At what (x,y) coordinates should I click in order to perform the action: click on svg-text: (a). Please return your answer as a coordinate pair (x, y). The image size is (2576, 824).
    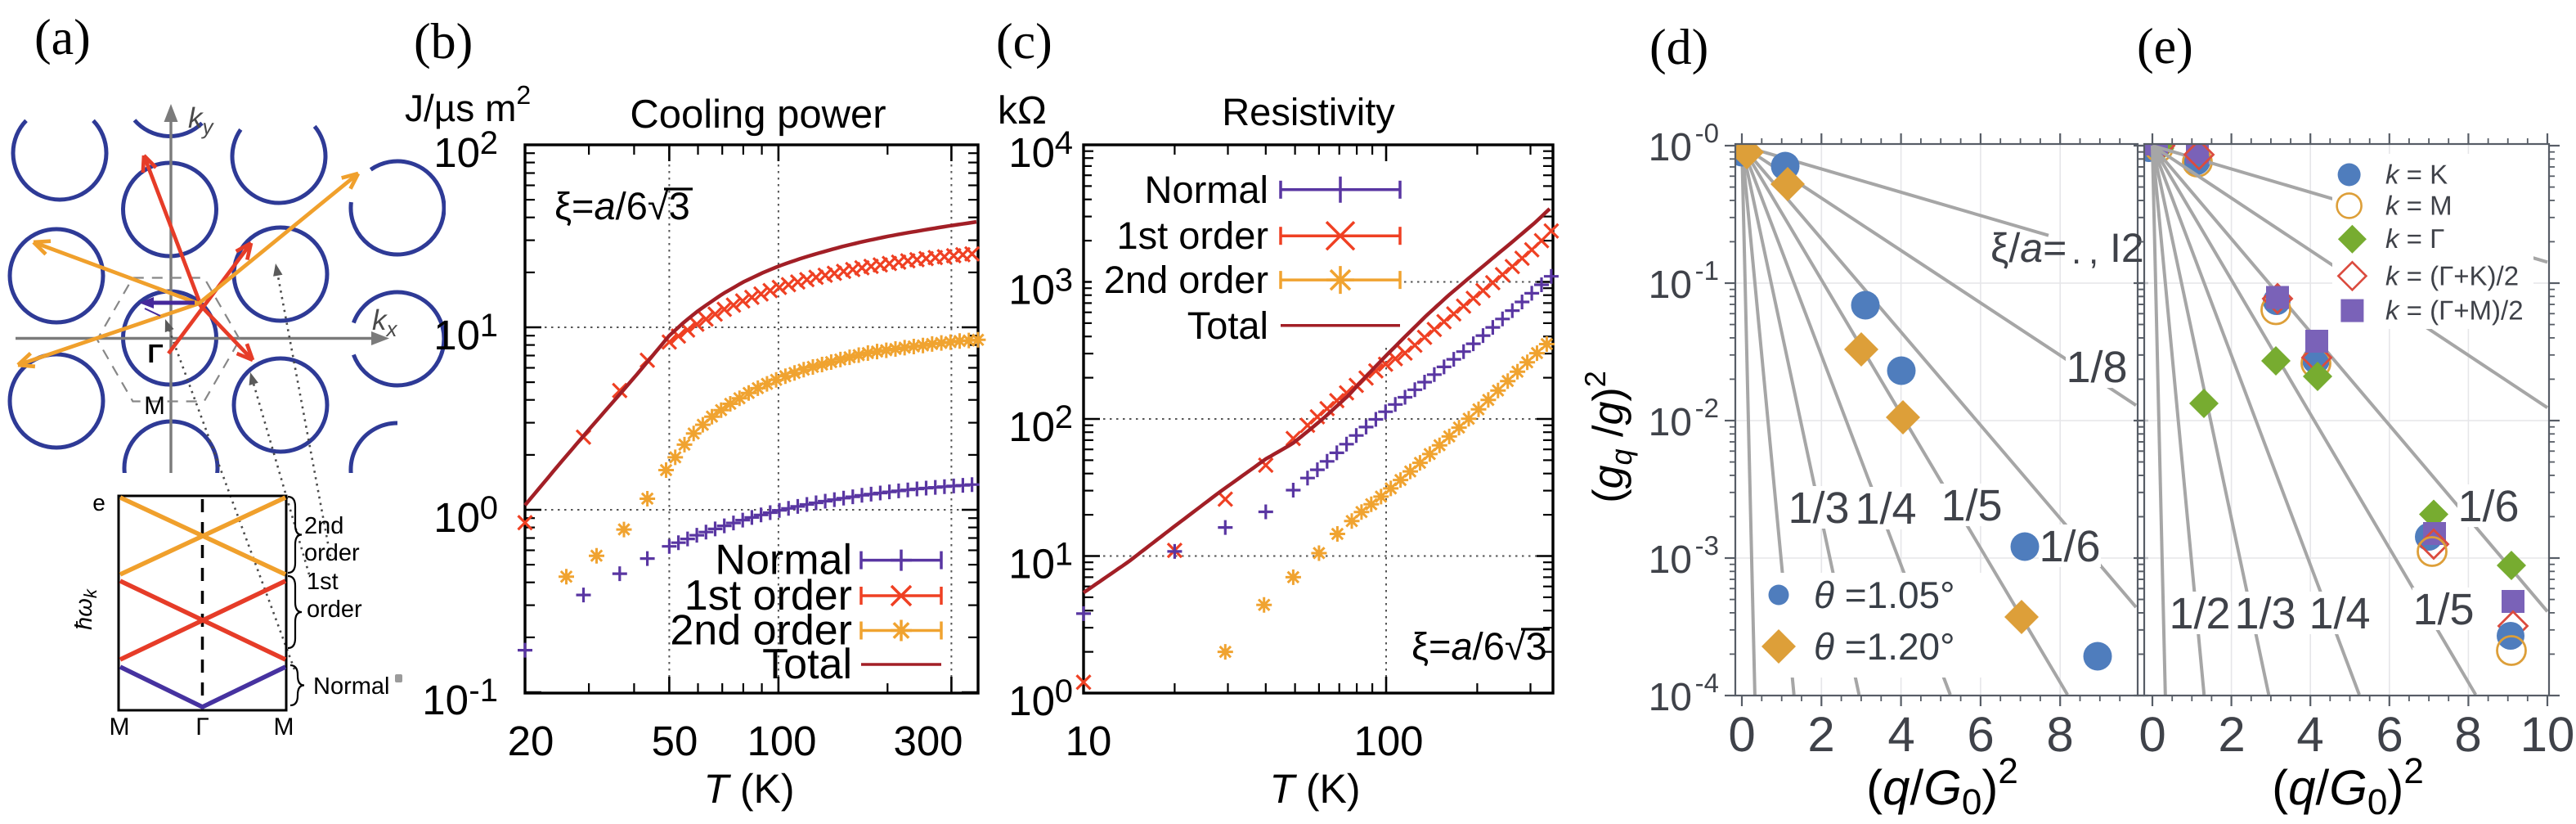
    Looking at the image, I should click on (63, 37).